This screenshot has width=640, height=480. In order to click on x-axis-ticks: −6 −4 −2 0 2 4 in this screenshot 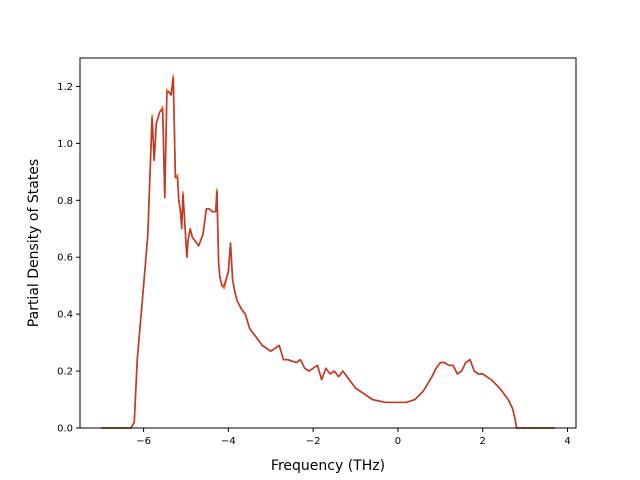, I will do `click(353, 437)`.